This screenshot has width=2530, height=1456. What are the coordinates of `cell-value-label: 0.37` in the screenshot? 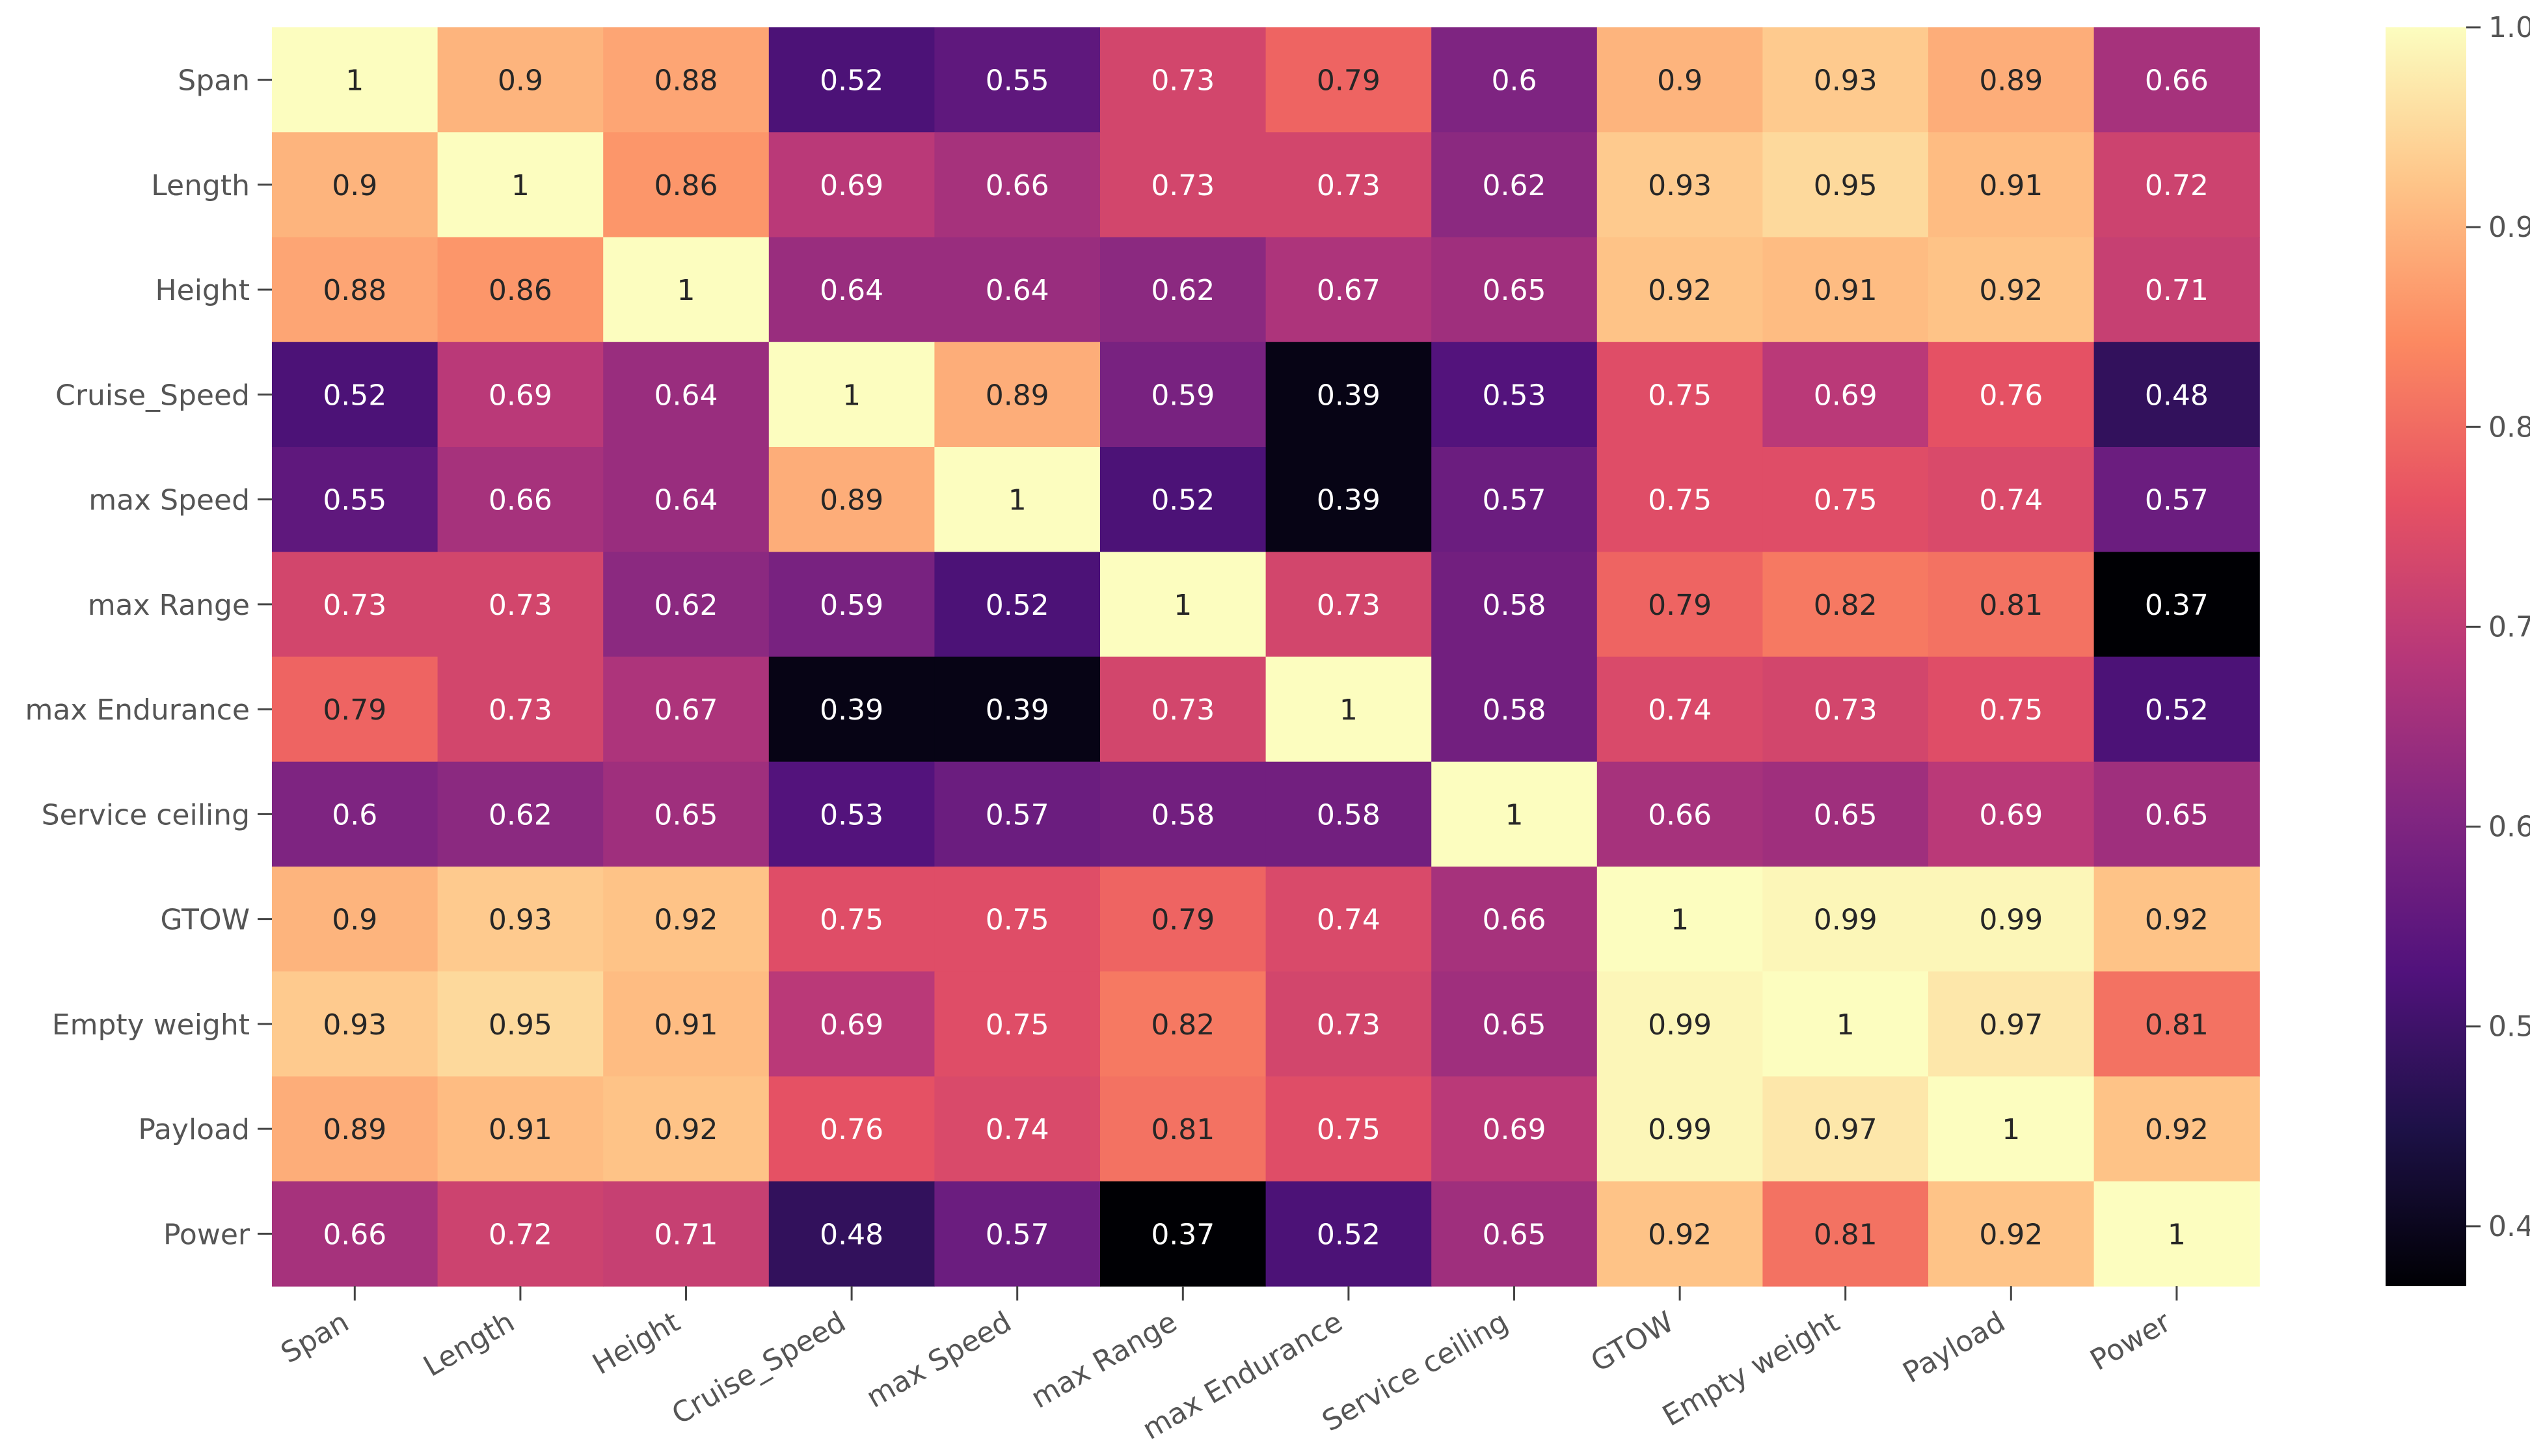 It's located at (1183, 1234).